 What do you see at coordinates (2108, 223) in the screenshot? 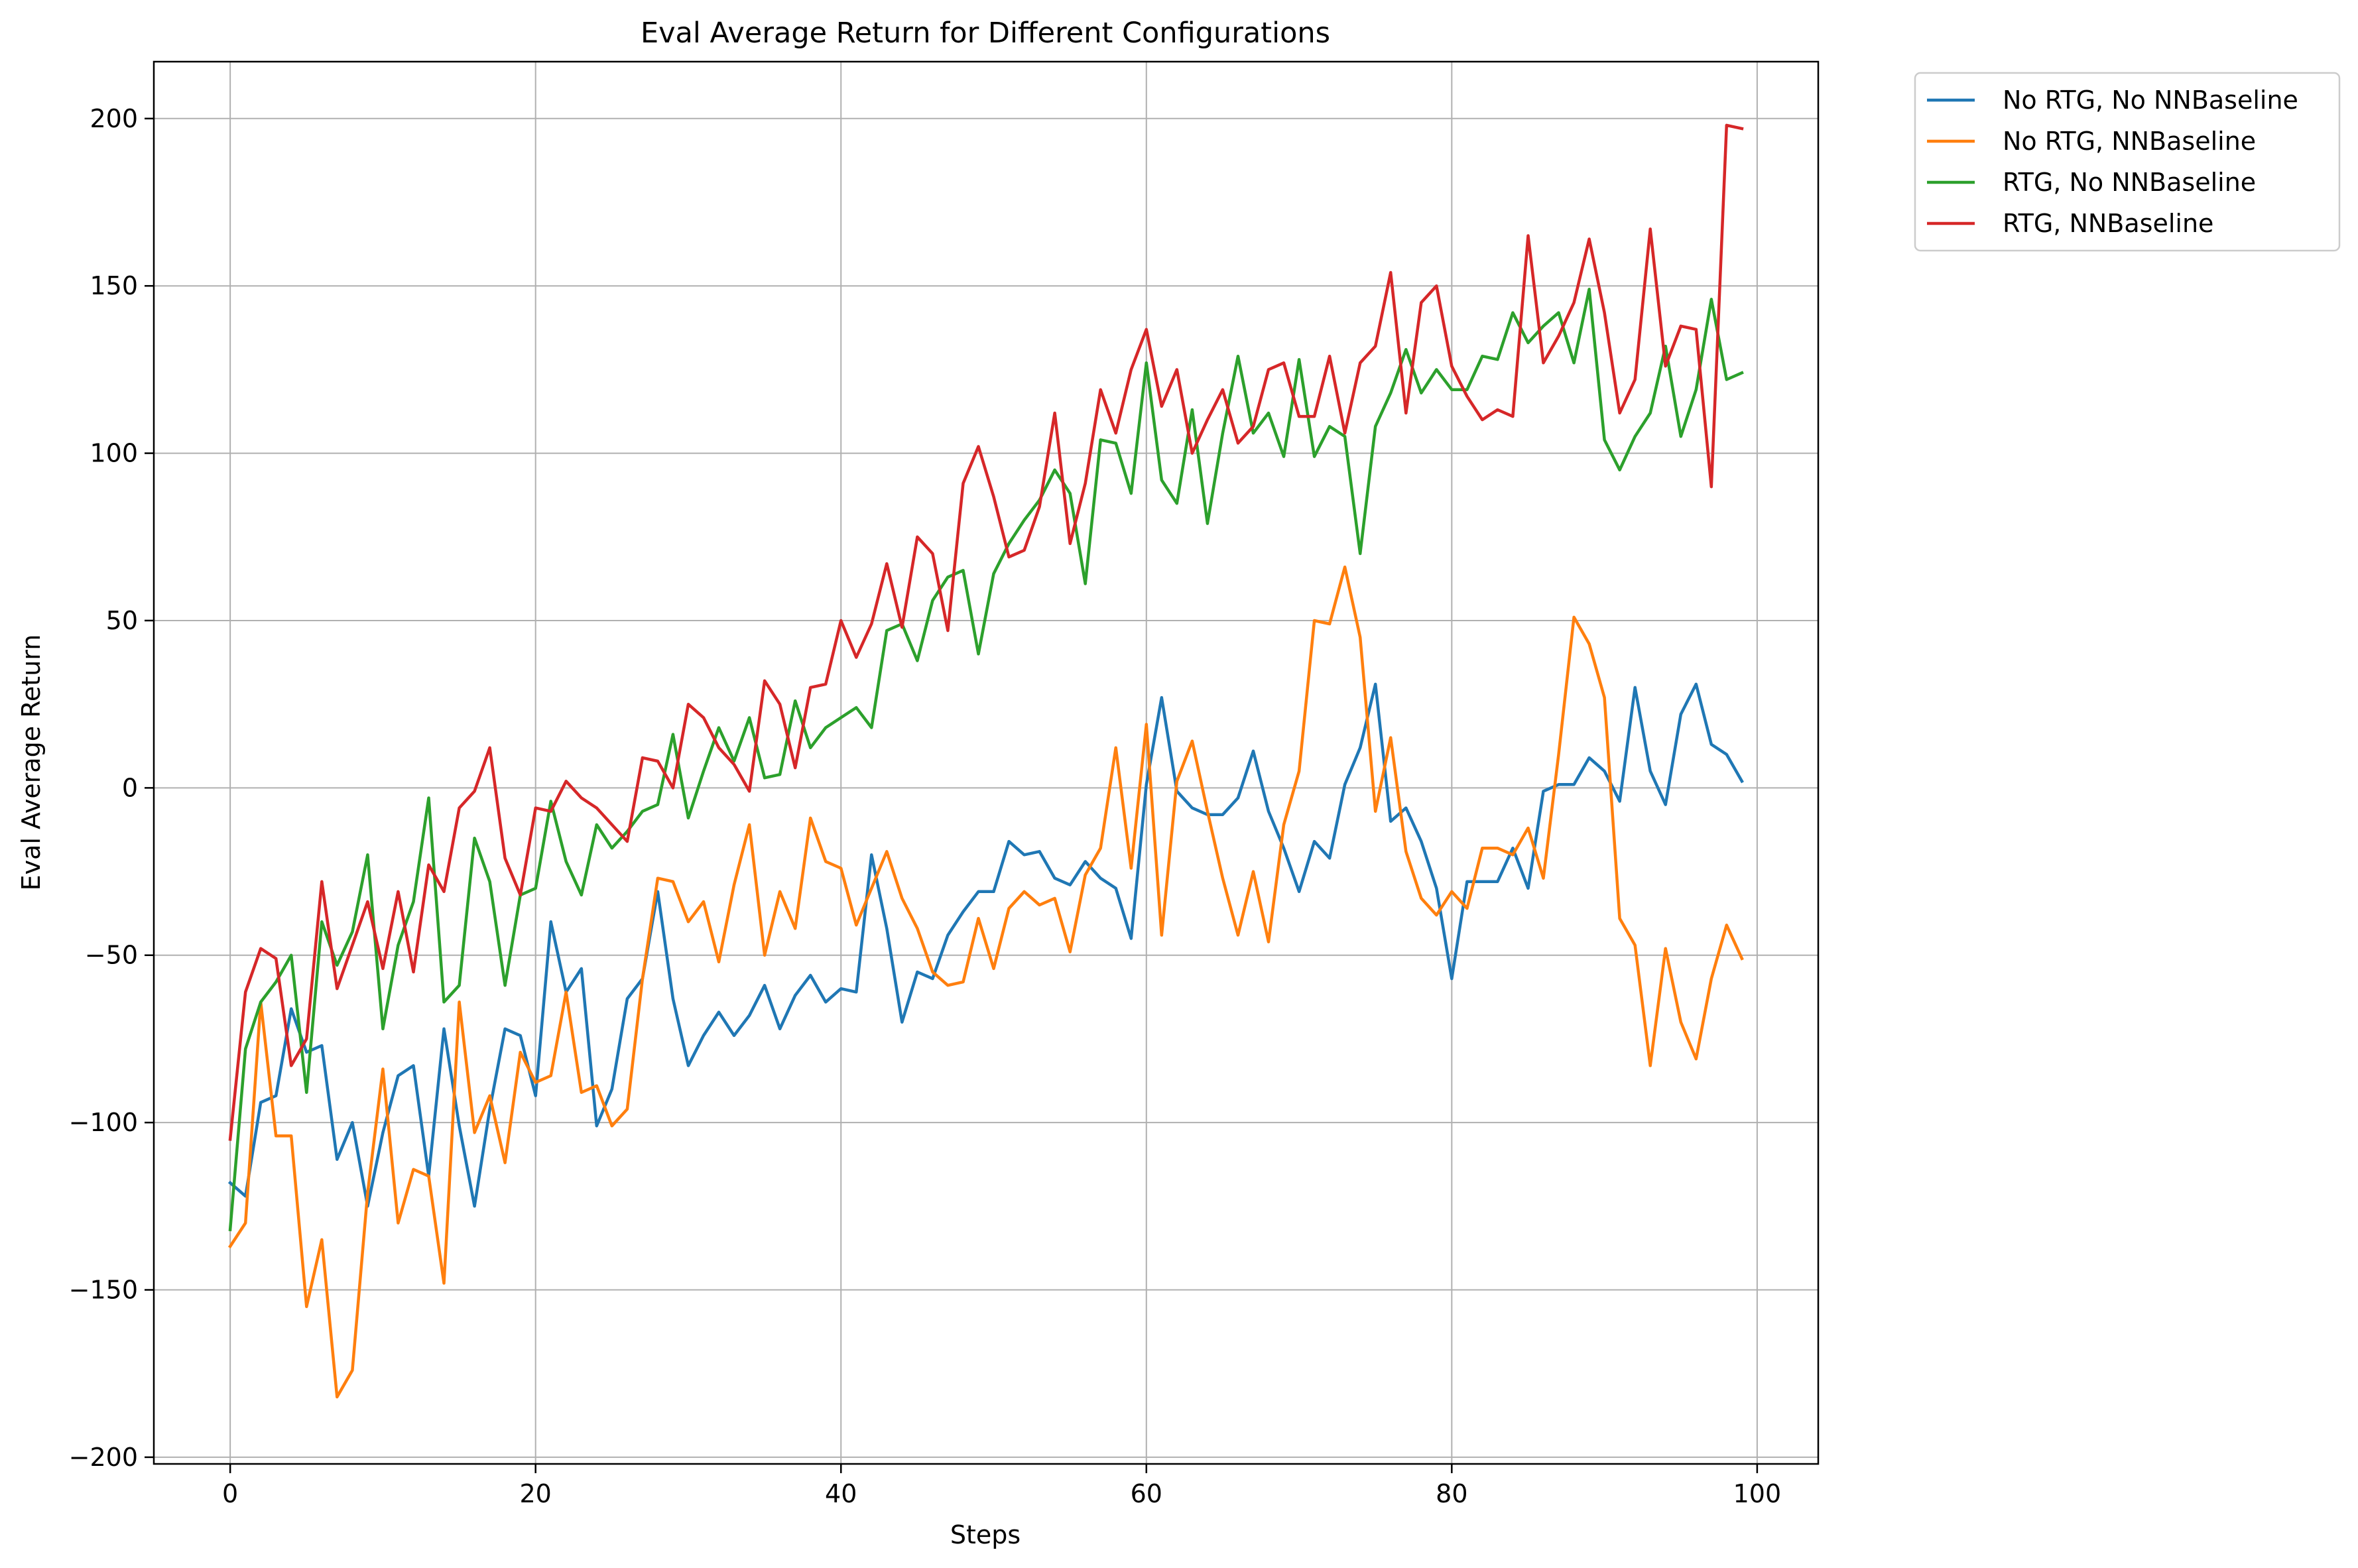
I see `legend-label-4: RTG, NNBaseline` at bounding box center [2108, 223].